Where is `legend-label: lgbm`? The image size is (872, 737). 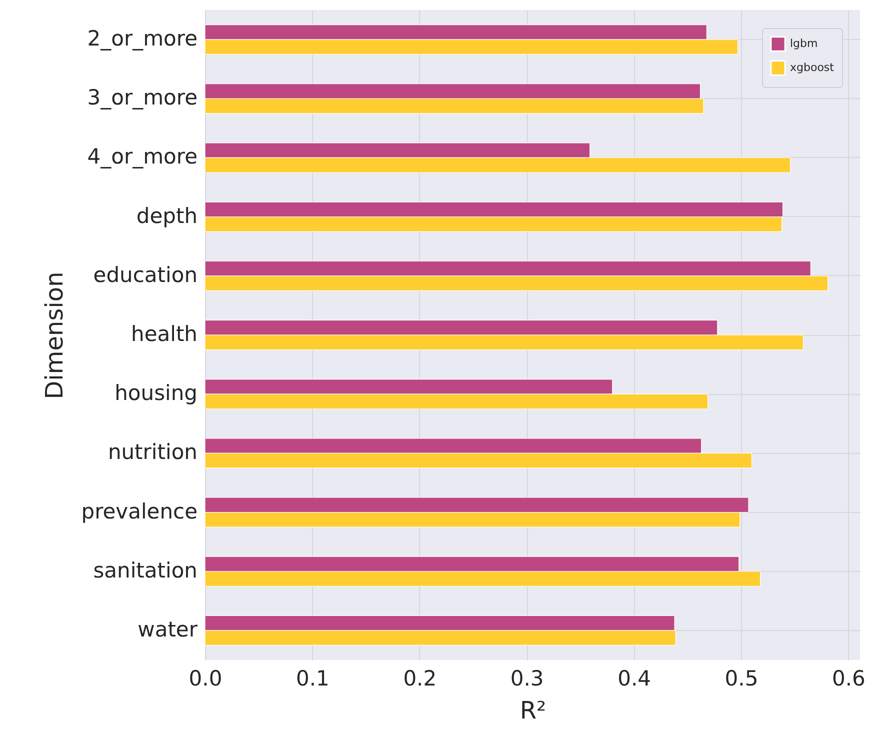
legend-label: lgbm is located at coordinates (804, 43).